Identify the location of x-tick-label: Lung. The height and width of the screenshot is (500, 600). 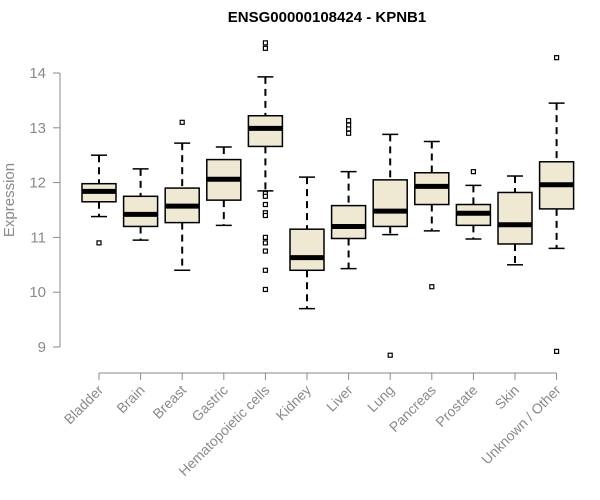
(380, 398).